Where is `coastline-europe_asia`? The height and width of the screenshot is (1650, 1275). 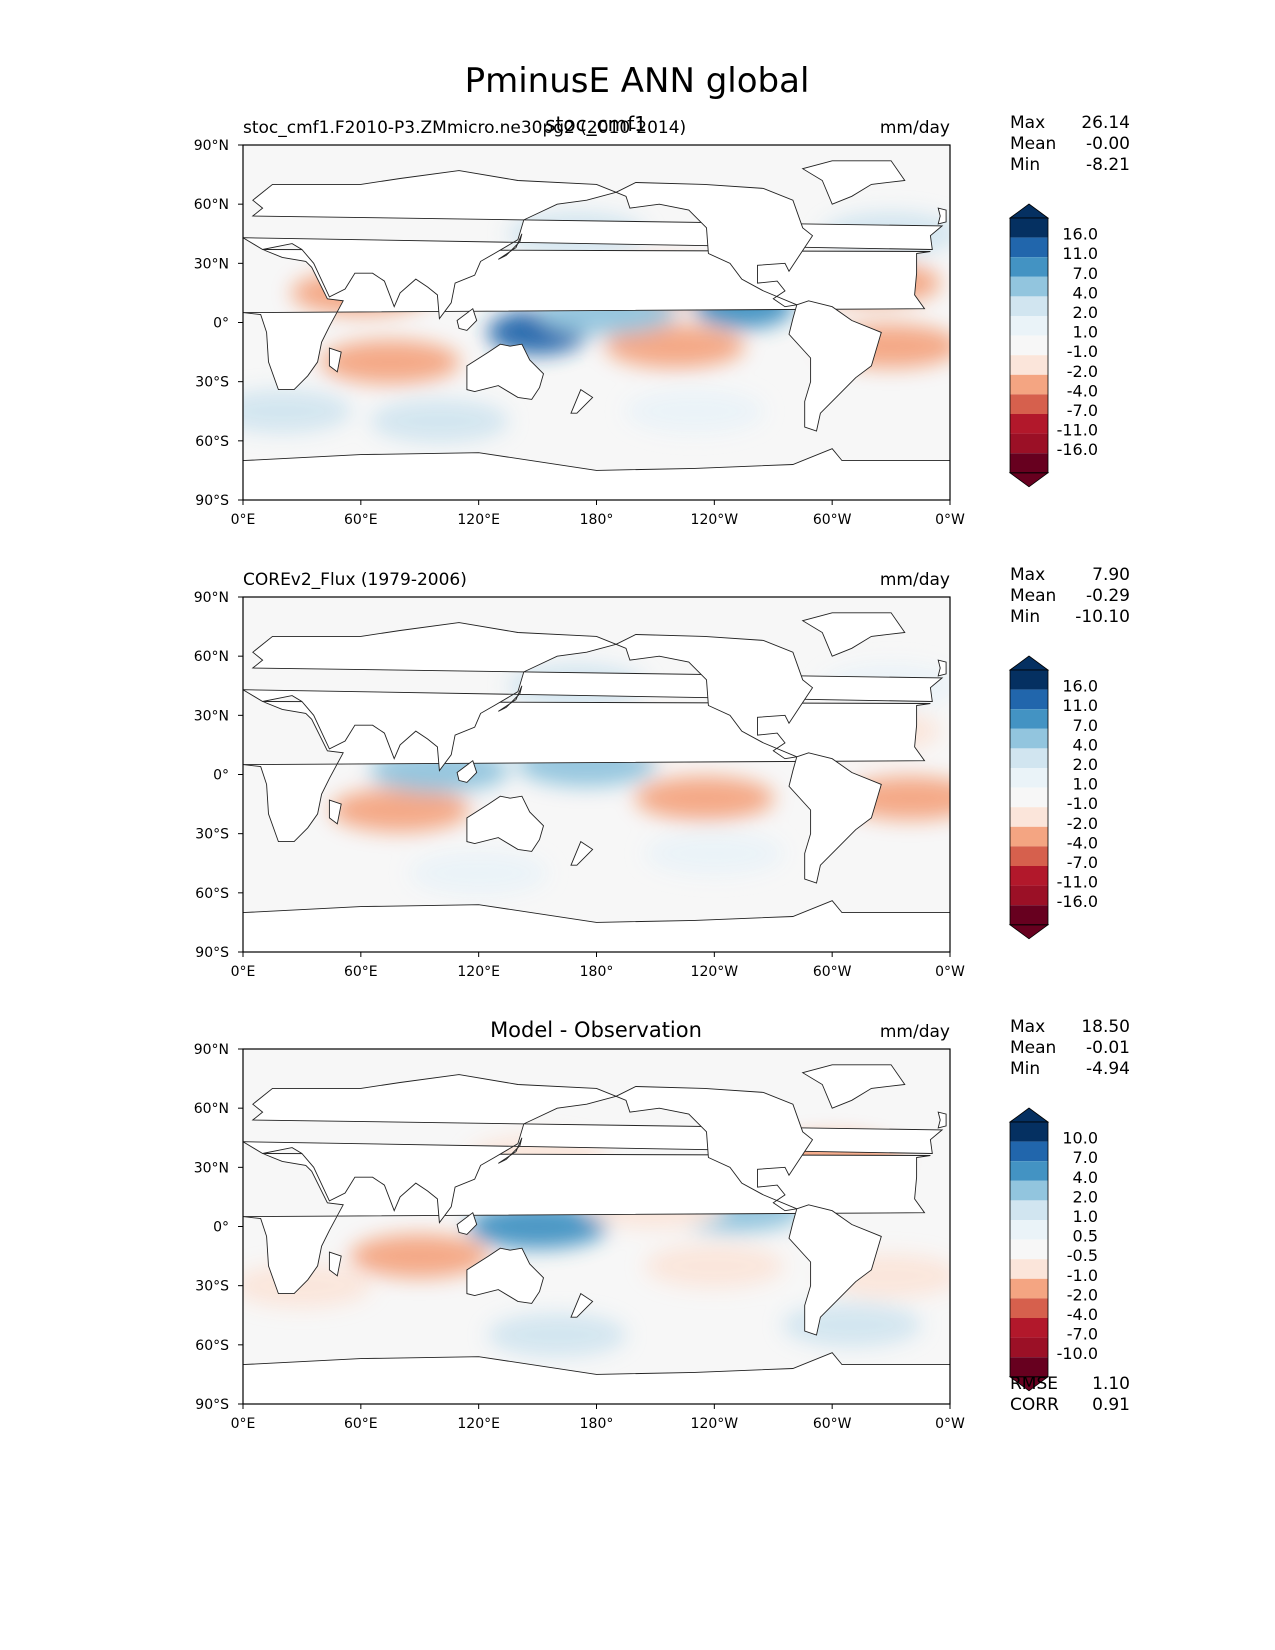
coastline-europe_asia is located at coordinates (593, 245).